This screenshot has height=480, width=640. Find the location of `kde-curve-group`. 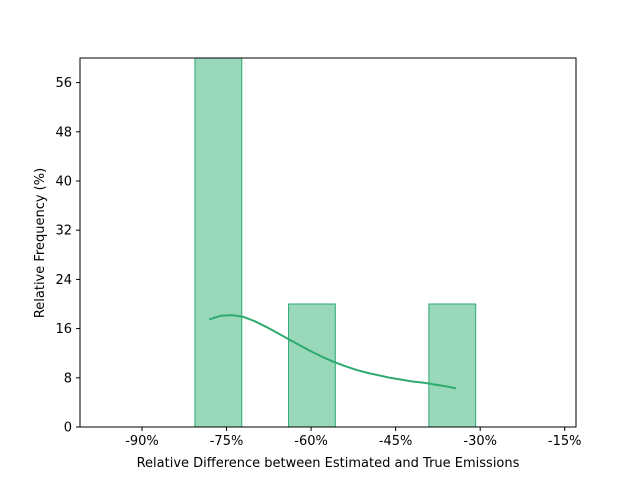

kde-curve-group is located at coordinates (332, 352).